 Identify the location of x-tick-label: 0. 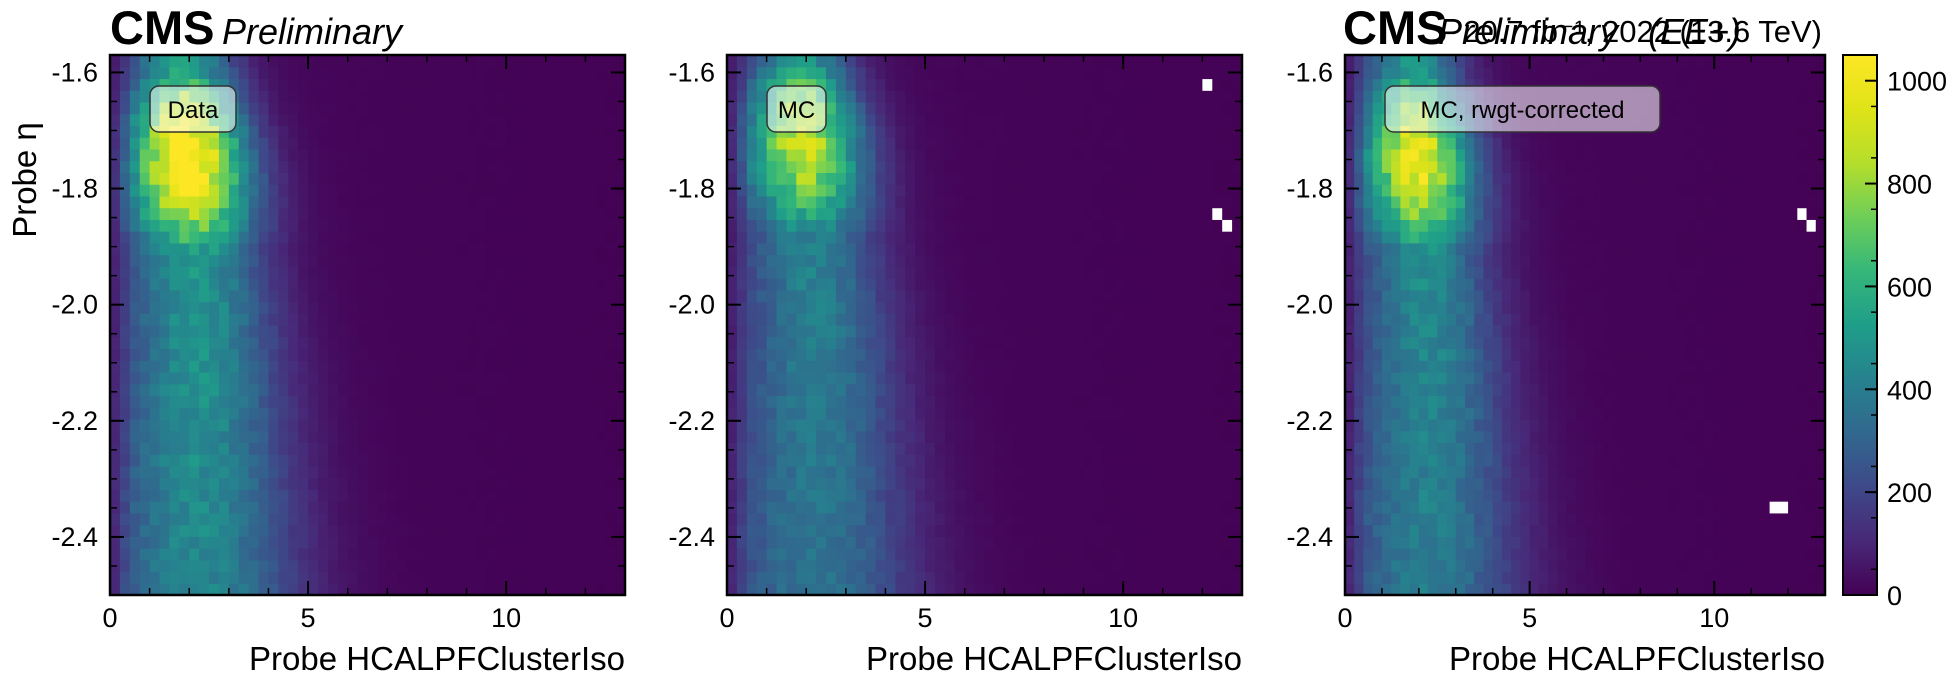
(109, 618).